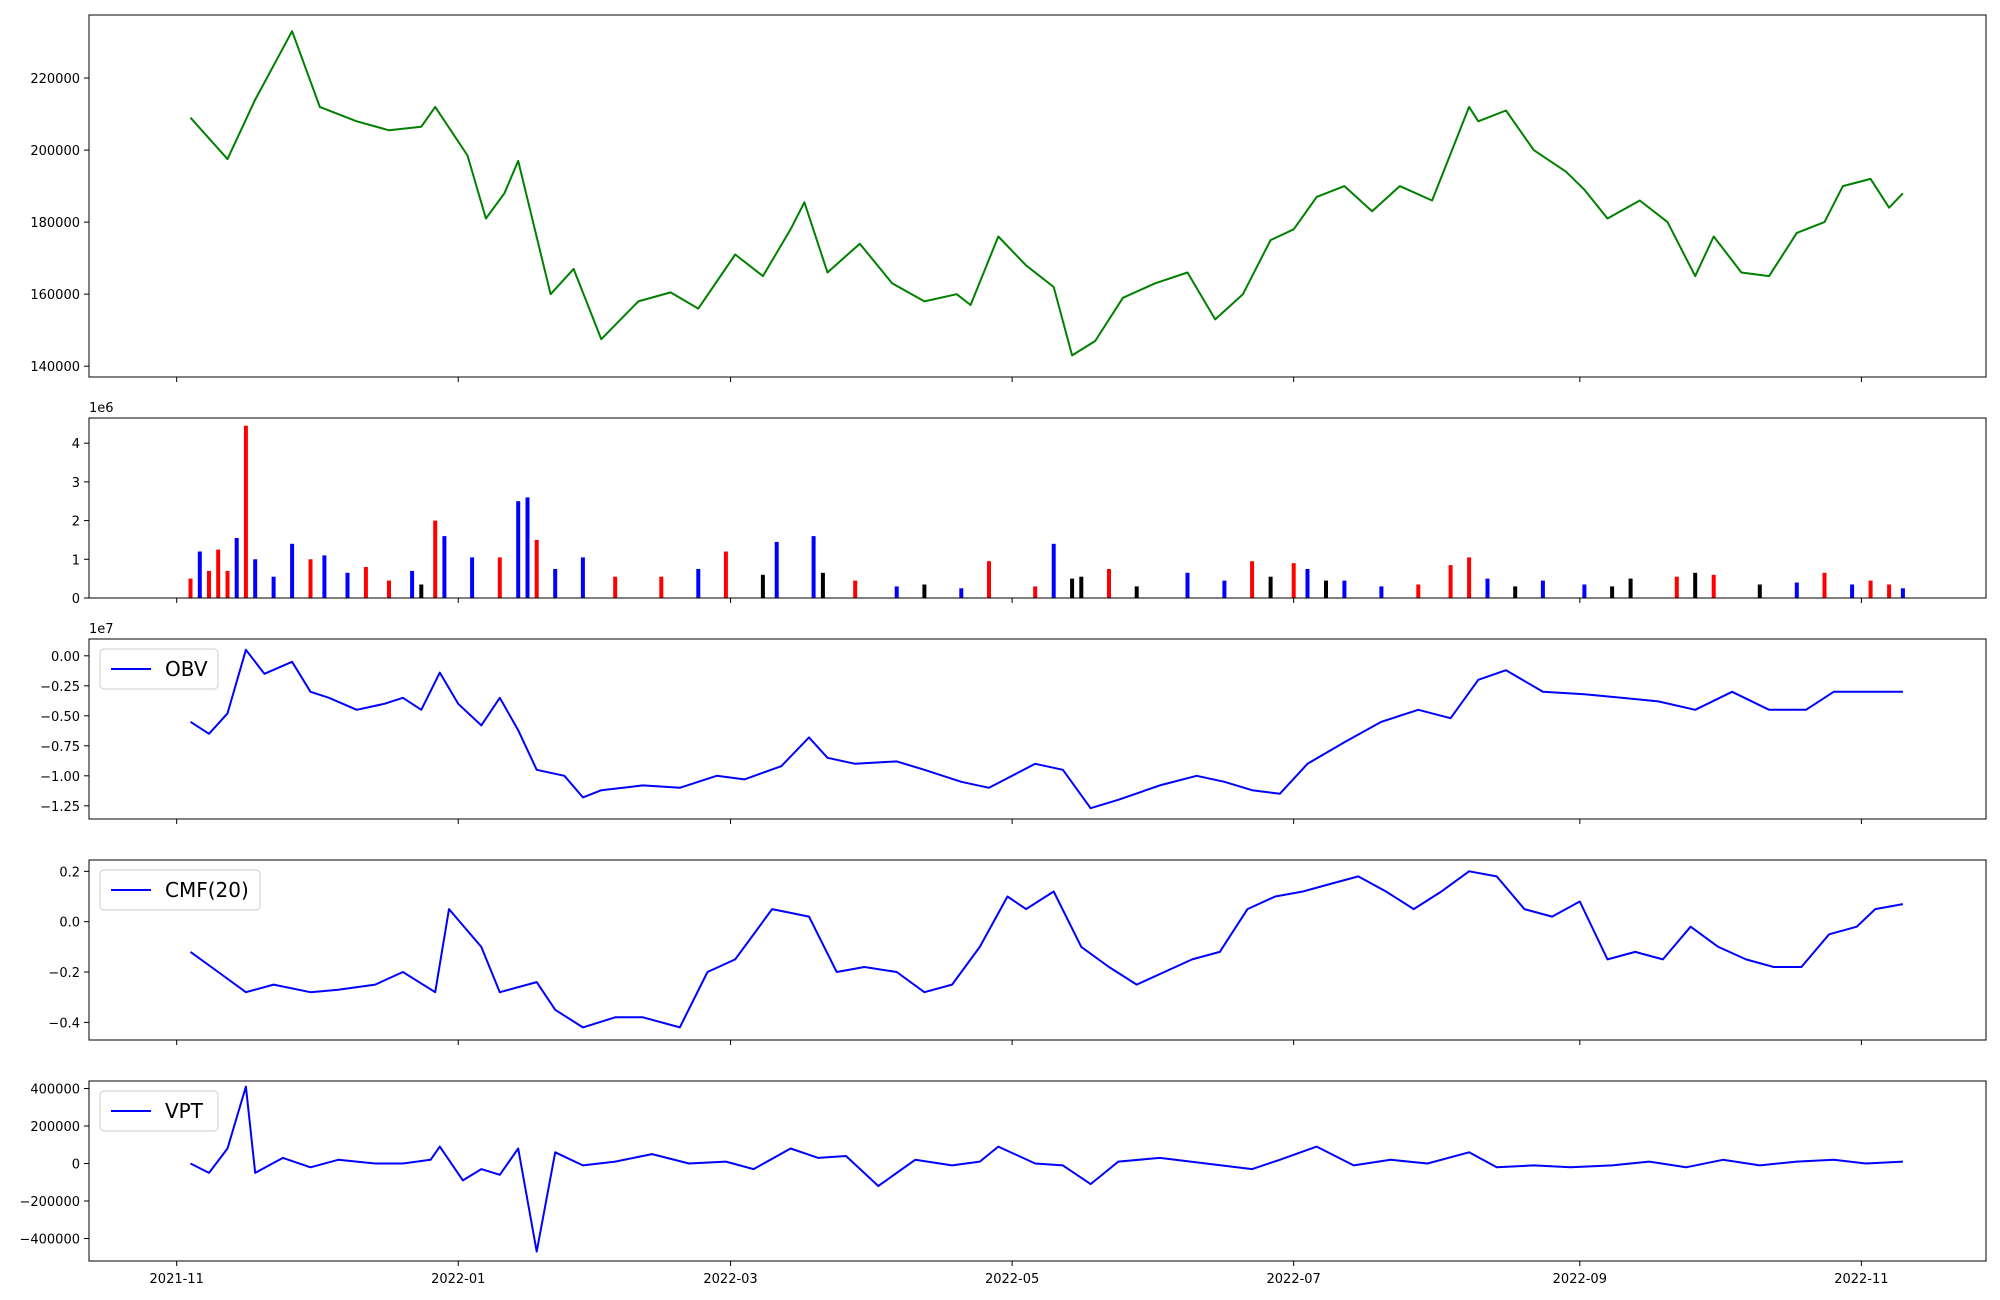 Image resolution: width=2000 pixels, height=1300 pixels. What do you see at coordinates (69, 923) in the screenshot?
I see `cmf-y-tick-label: 0.0` at bounding box center [69, 923].